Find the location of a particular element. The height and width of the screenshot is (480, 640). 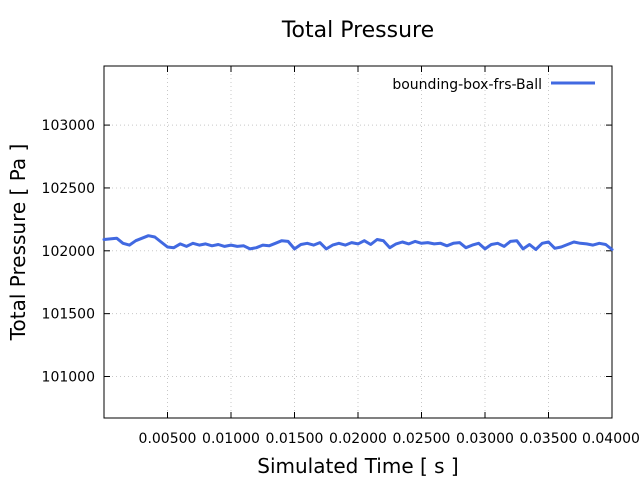

y-axis-label: Total Pressure [ Pa ] is located at coordinates (18, 243).